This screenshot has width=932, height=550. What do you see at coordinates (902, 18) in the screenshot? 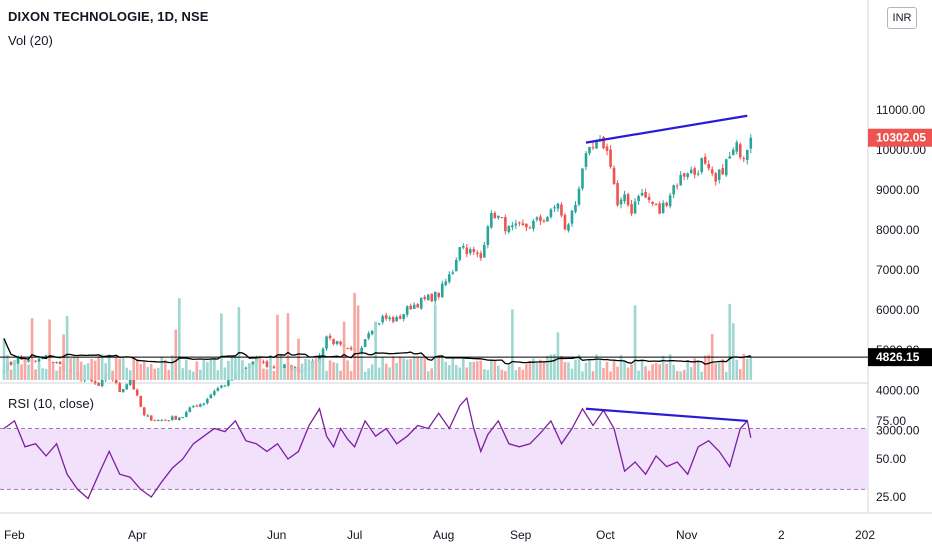
I see `currency-button: INR` at bounding box center [902, 18].